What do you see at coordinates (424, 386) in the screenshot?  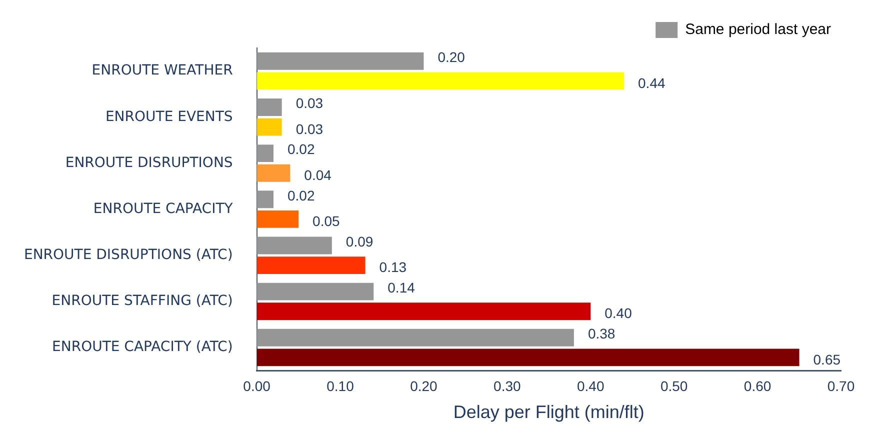 I see `x-tick-label: 0.20` at bounding box center [424, 386].